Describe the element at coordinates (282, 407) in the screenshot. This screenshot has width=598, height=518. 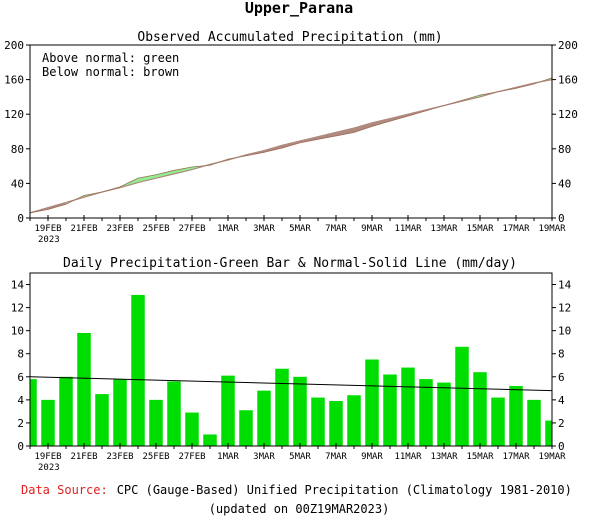
I see `daily-bar-4MAR` at that location.